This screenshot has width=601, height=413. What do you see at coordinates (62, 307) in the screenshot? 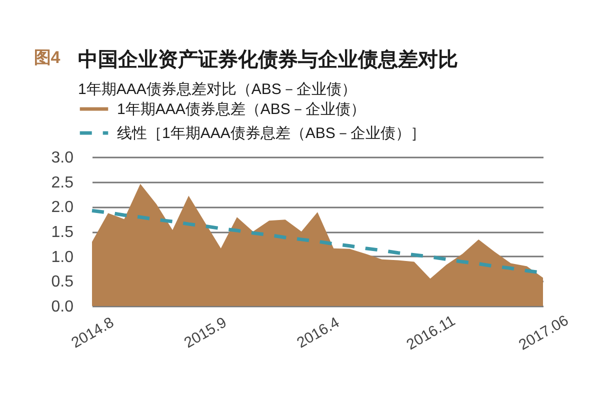
I see `y-tick-label: 0.0` at bounding box center [62, 307].